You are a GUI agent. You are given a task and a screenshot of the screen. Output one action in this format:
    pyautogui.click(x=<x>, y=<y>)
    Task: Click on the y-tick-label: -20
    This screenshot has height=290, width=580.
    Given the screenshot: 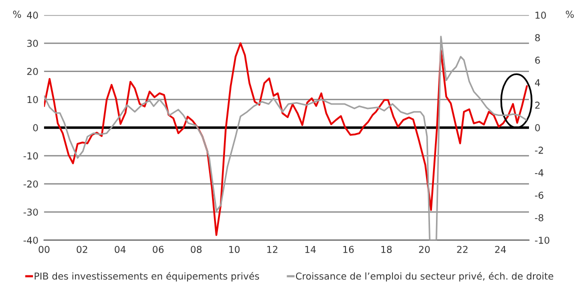 What is the action you would take?
    pyautogui.click(x=31, y=184)
    